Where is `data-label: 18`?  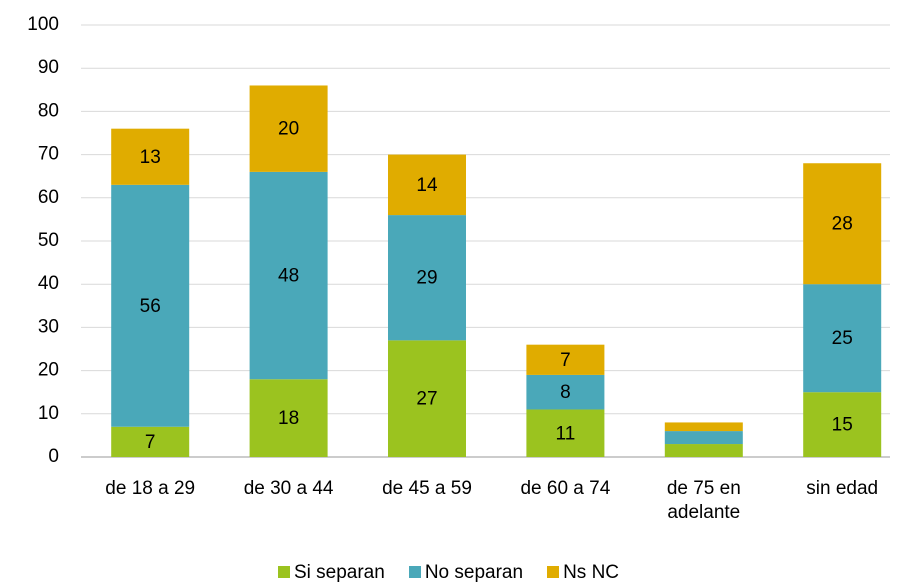 data-label: 18 is located at coordinates (288, 418).